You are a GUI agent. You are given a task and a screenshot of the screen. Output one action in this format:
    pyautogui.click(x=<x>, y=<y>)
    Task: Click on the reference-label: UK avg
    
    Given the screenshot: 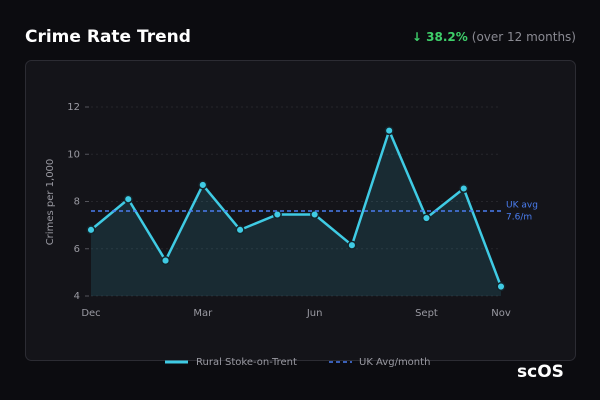 What is the action you would take?
    pyautogui.click(x=522, y=205)
    